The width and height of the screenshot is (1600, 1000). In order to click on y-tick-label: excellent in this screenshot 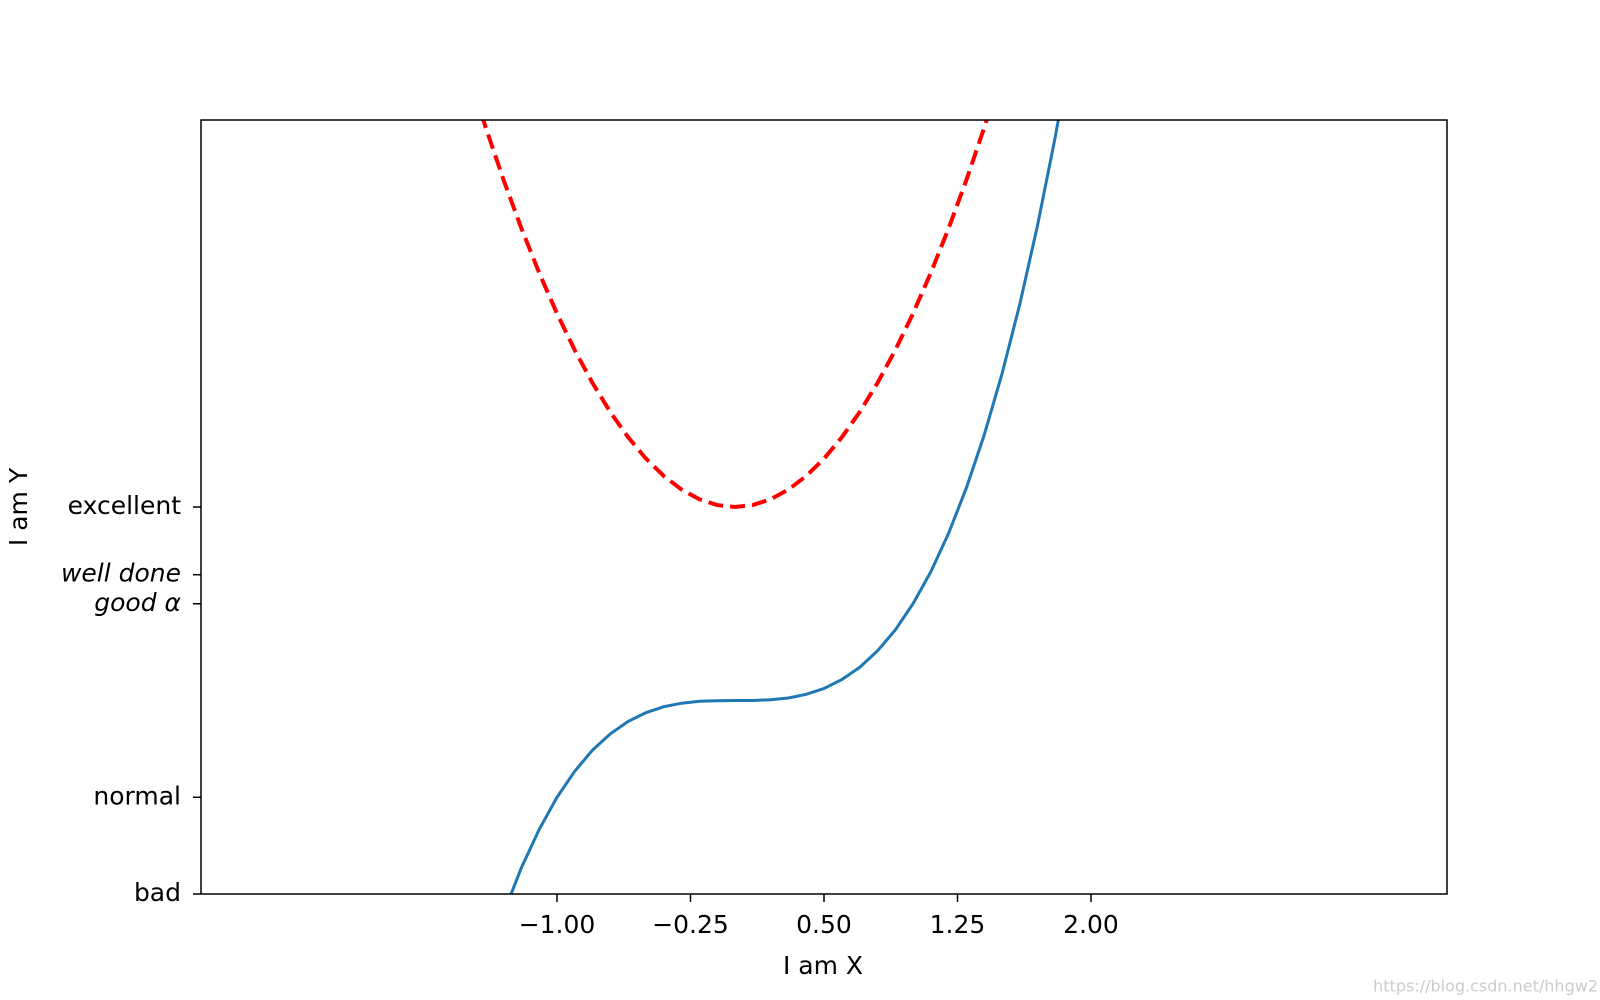, I will do `click(125, 505)`.